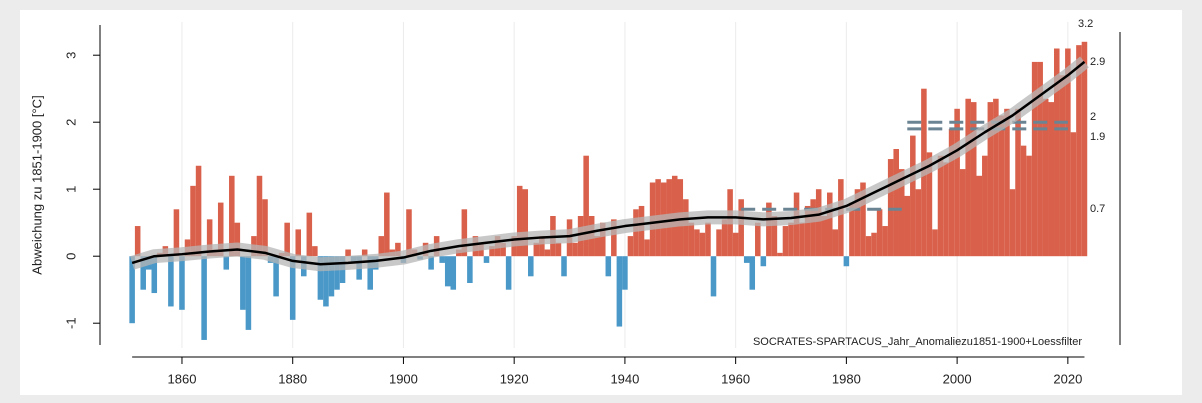 The height and width of the screenshot is (403, 1202). Describe the element at coordinates (1093, 117) in the screenshot. I see `reference-label: 2` at that location.